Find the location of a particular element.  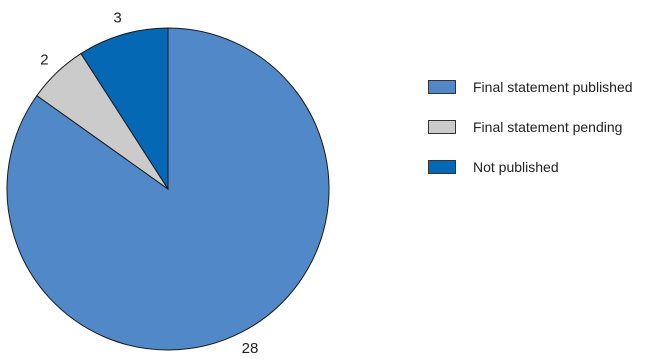

legend-swatch-published is located at coordinates (442, 87).